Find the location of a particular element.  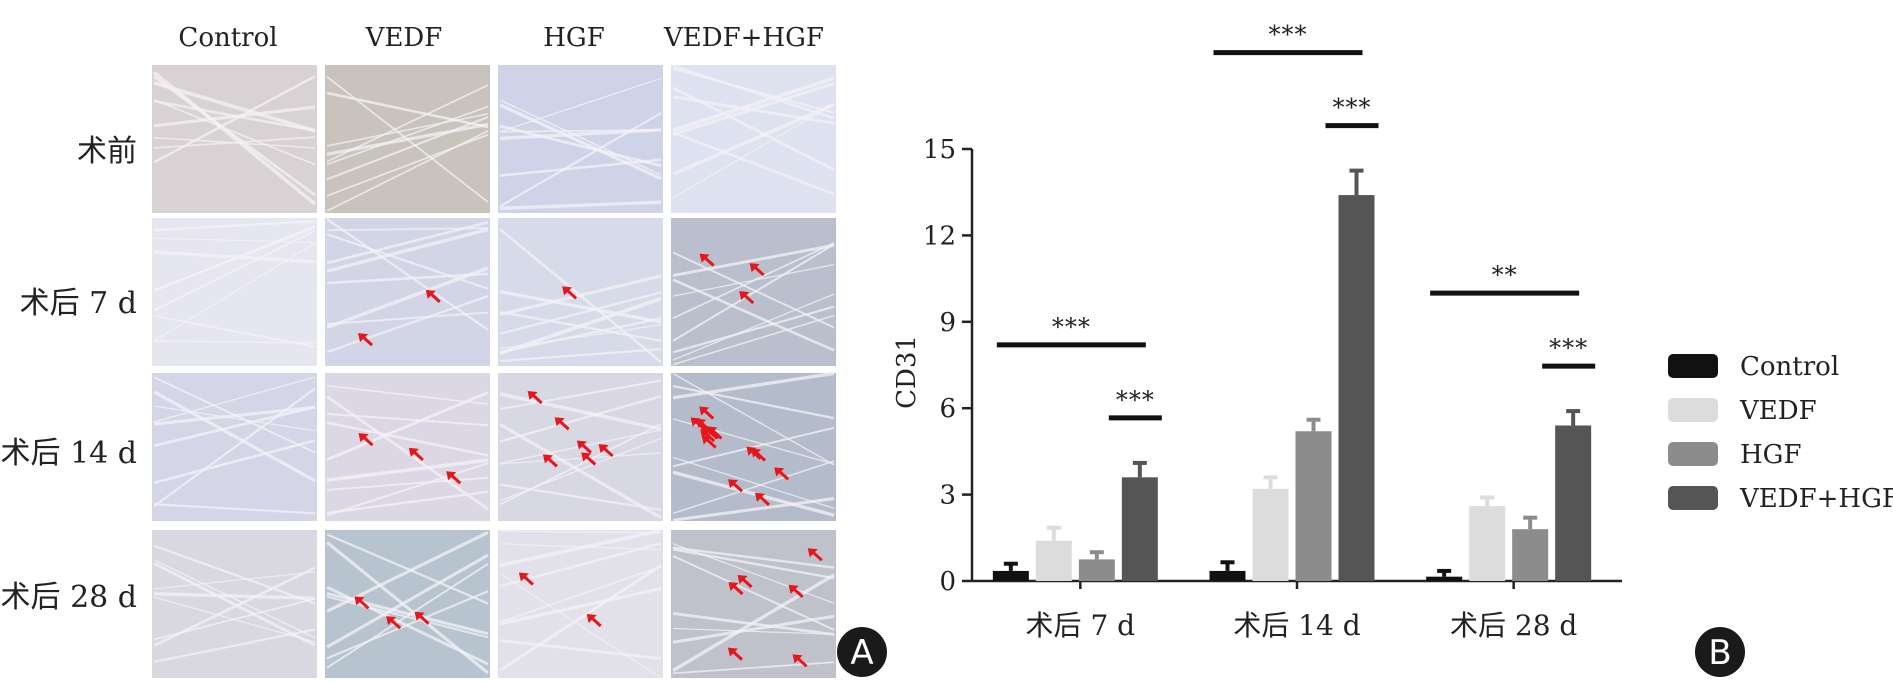

panel-b-label-badge is located at coordinates (1720, 652).